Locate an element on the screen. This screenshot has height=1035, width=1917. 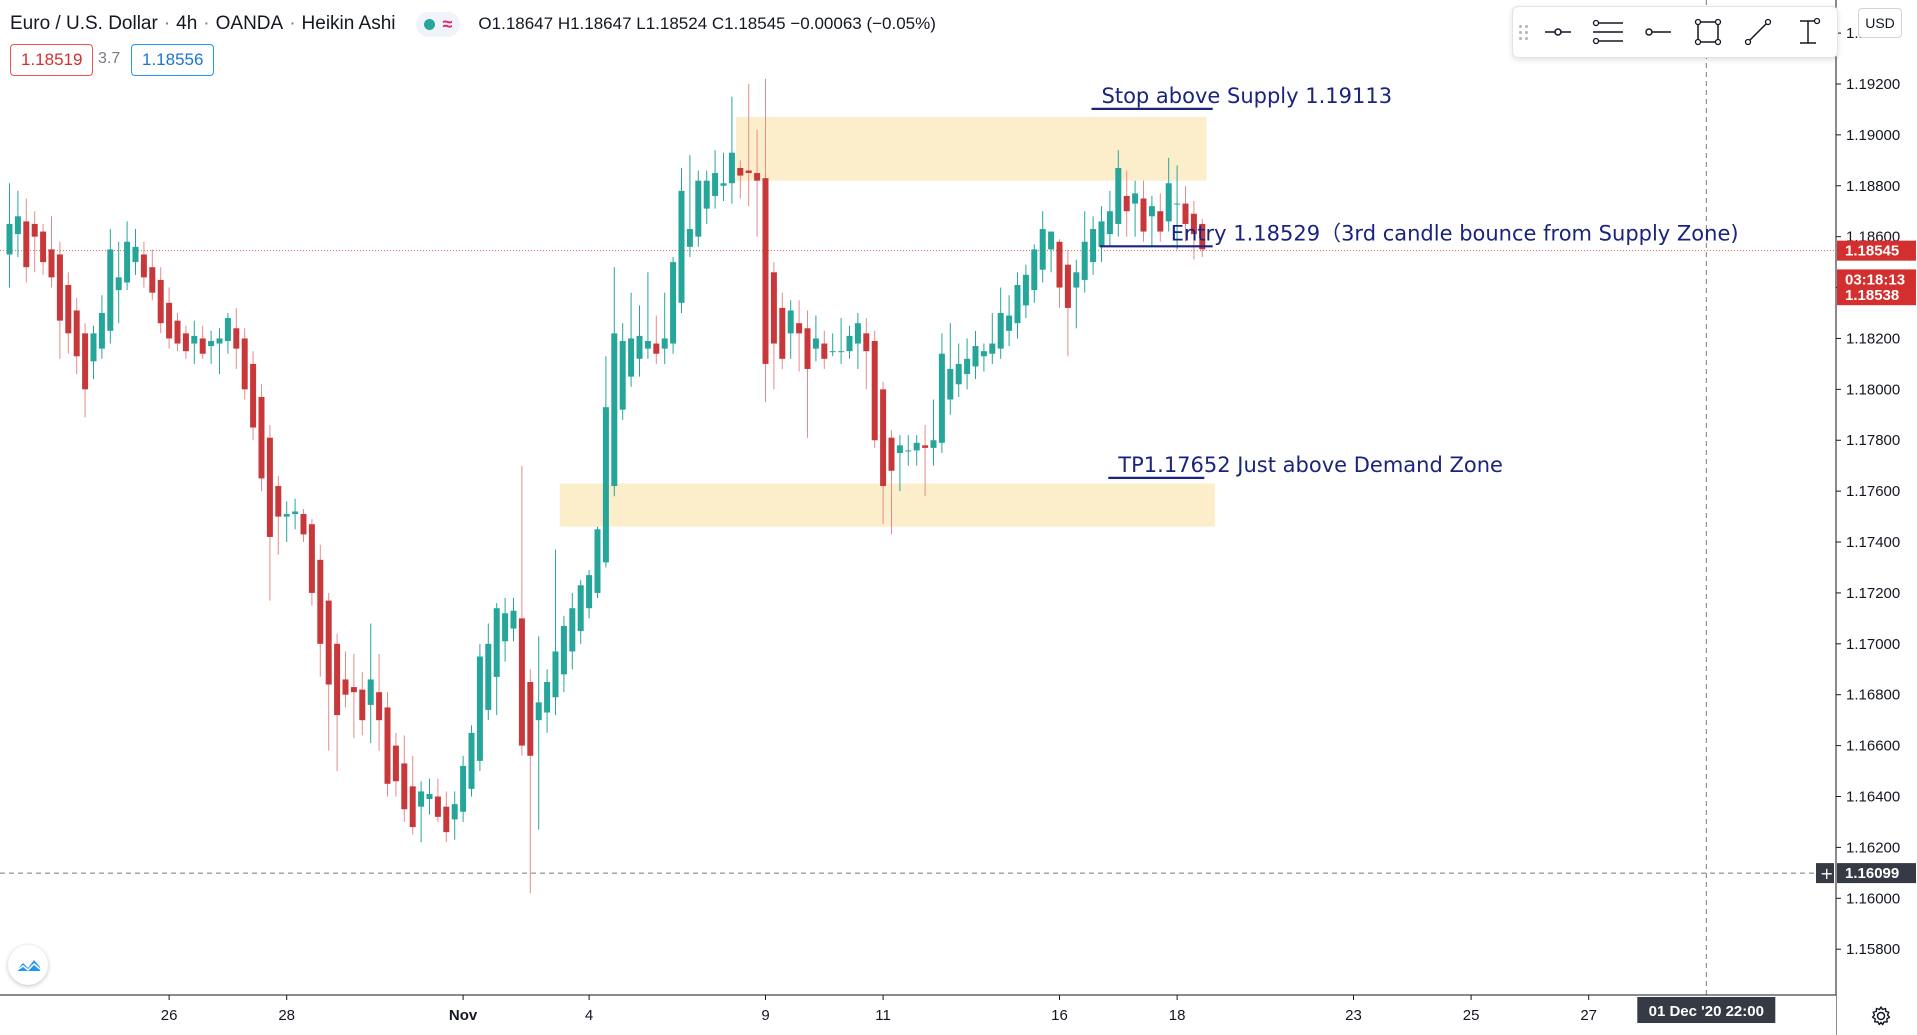
price-axis is located at coordinates (1876, 517).